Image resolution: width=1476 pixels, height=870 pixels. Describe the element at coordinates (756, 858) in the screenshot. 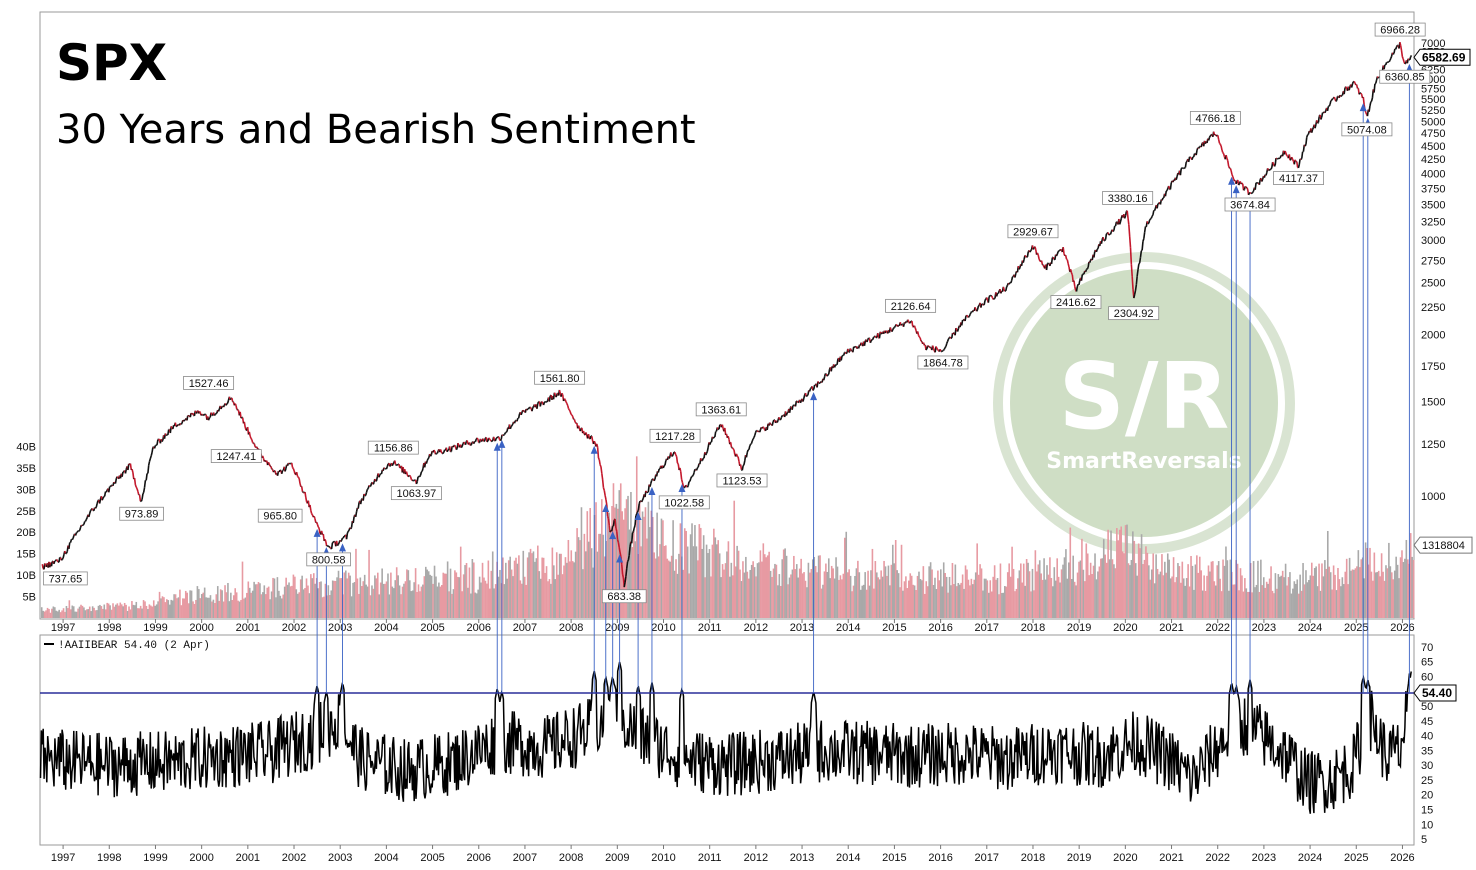

I see `sentiment-x-tick: 2012` at that location.